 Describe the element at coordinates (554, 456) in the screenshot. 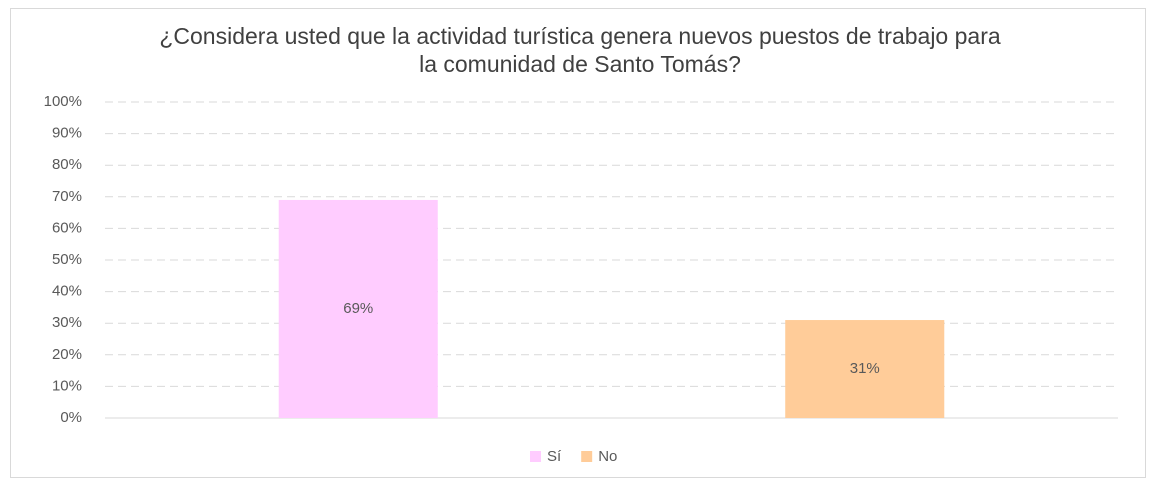

I see `legend-label: Sí` at that location.